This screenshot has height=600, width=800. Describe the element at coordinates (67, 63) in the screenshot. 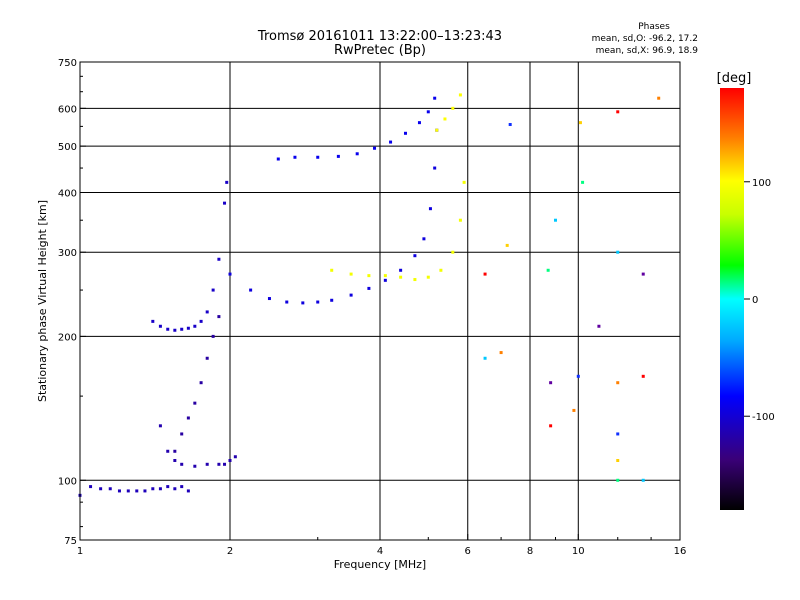

I see `y-tick-label: 750` at that location.